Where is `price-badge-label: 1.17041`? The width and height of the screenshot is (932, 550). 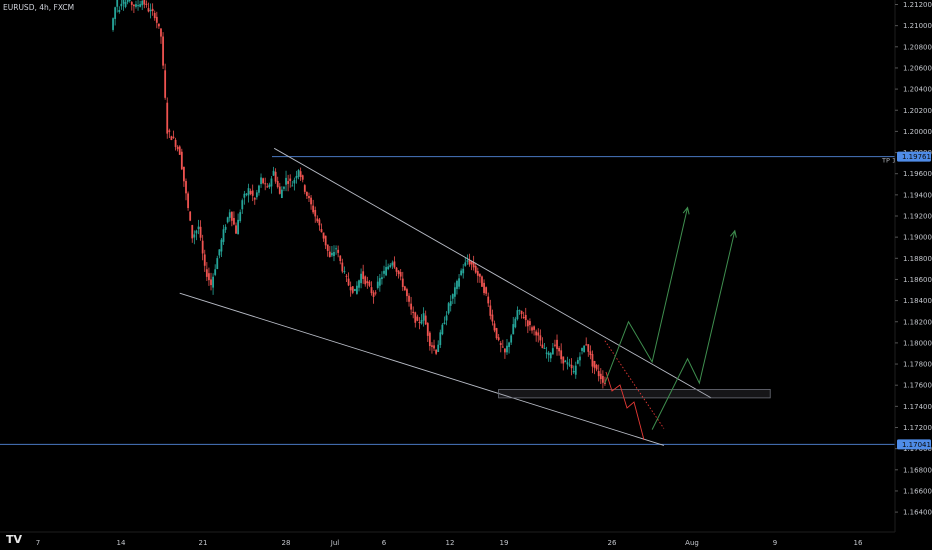
price-badge-label: 1.17041 is located at coordinates (916, 445).